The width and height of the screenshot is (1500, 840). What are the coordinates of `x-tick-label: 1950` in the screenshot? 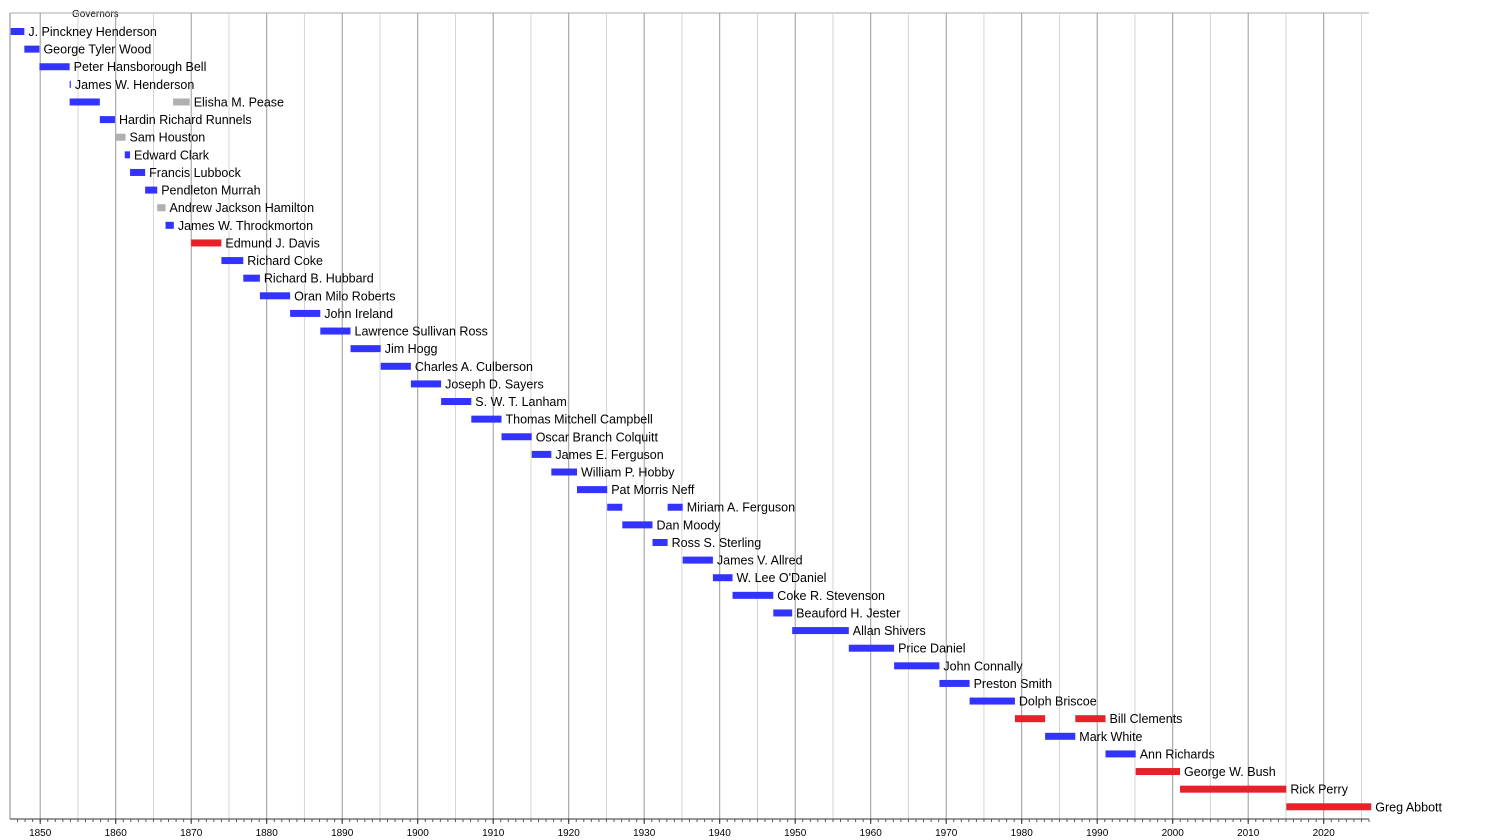 It's located at (795, 833).